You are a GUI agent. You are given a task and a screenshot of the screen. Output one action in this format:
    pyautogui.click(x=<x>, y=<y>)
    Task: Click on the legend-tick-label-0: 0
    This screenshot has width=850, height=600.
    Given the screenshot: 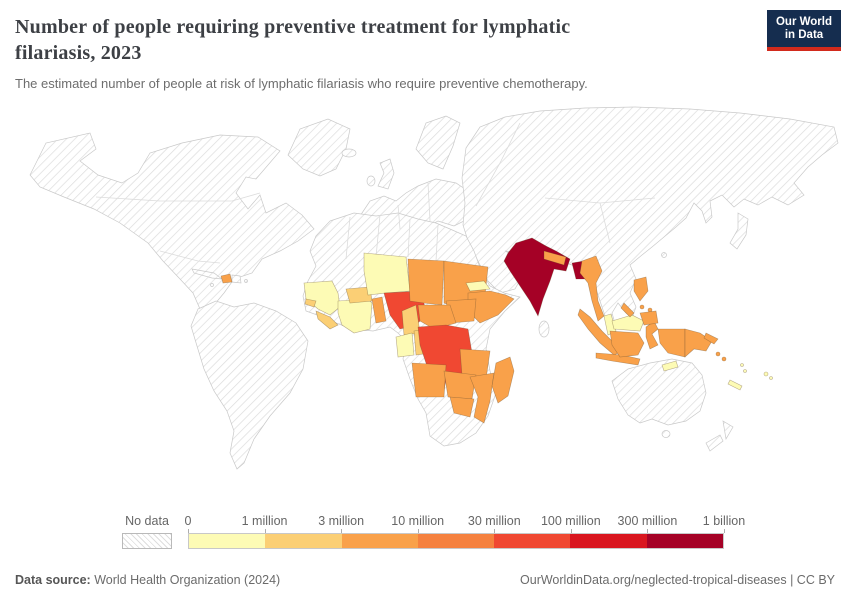 What is the action you would take?
    pyautogui.click(x=188, y=521)
    